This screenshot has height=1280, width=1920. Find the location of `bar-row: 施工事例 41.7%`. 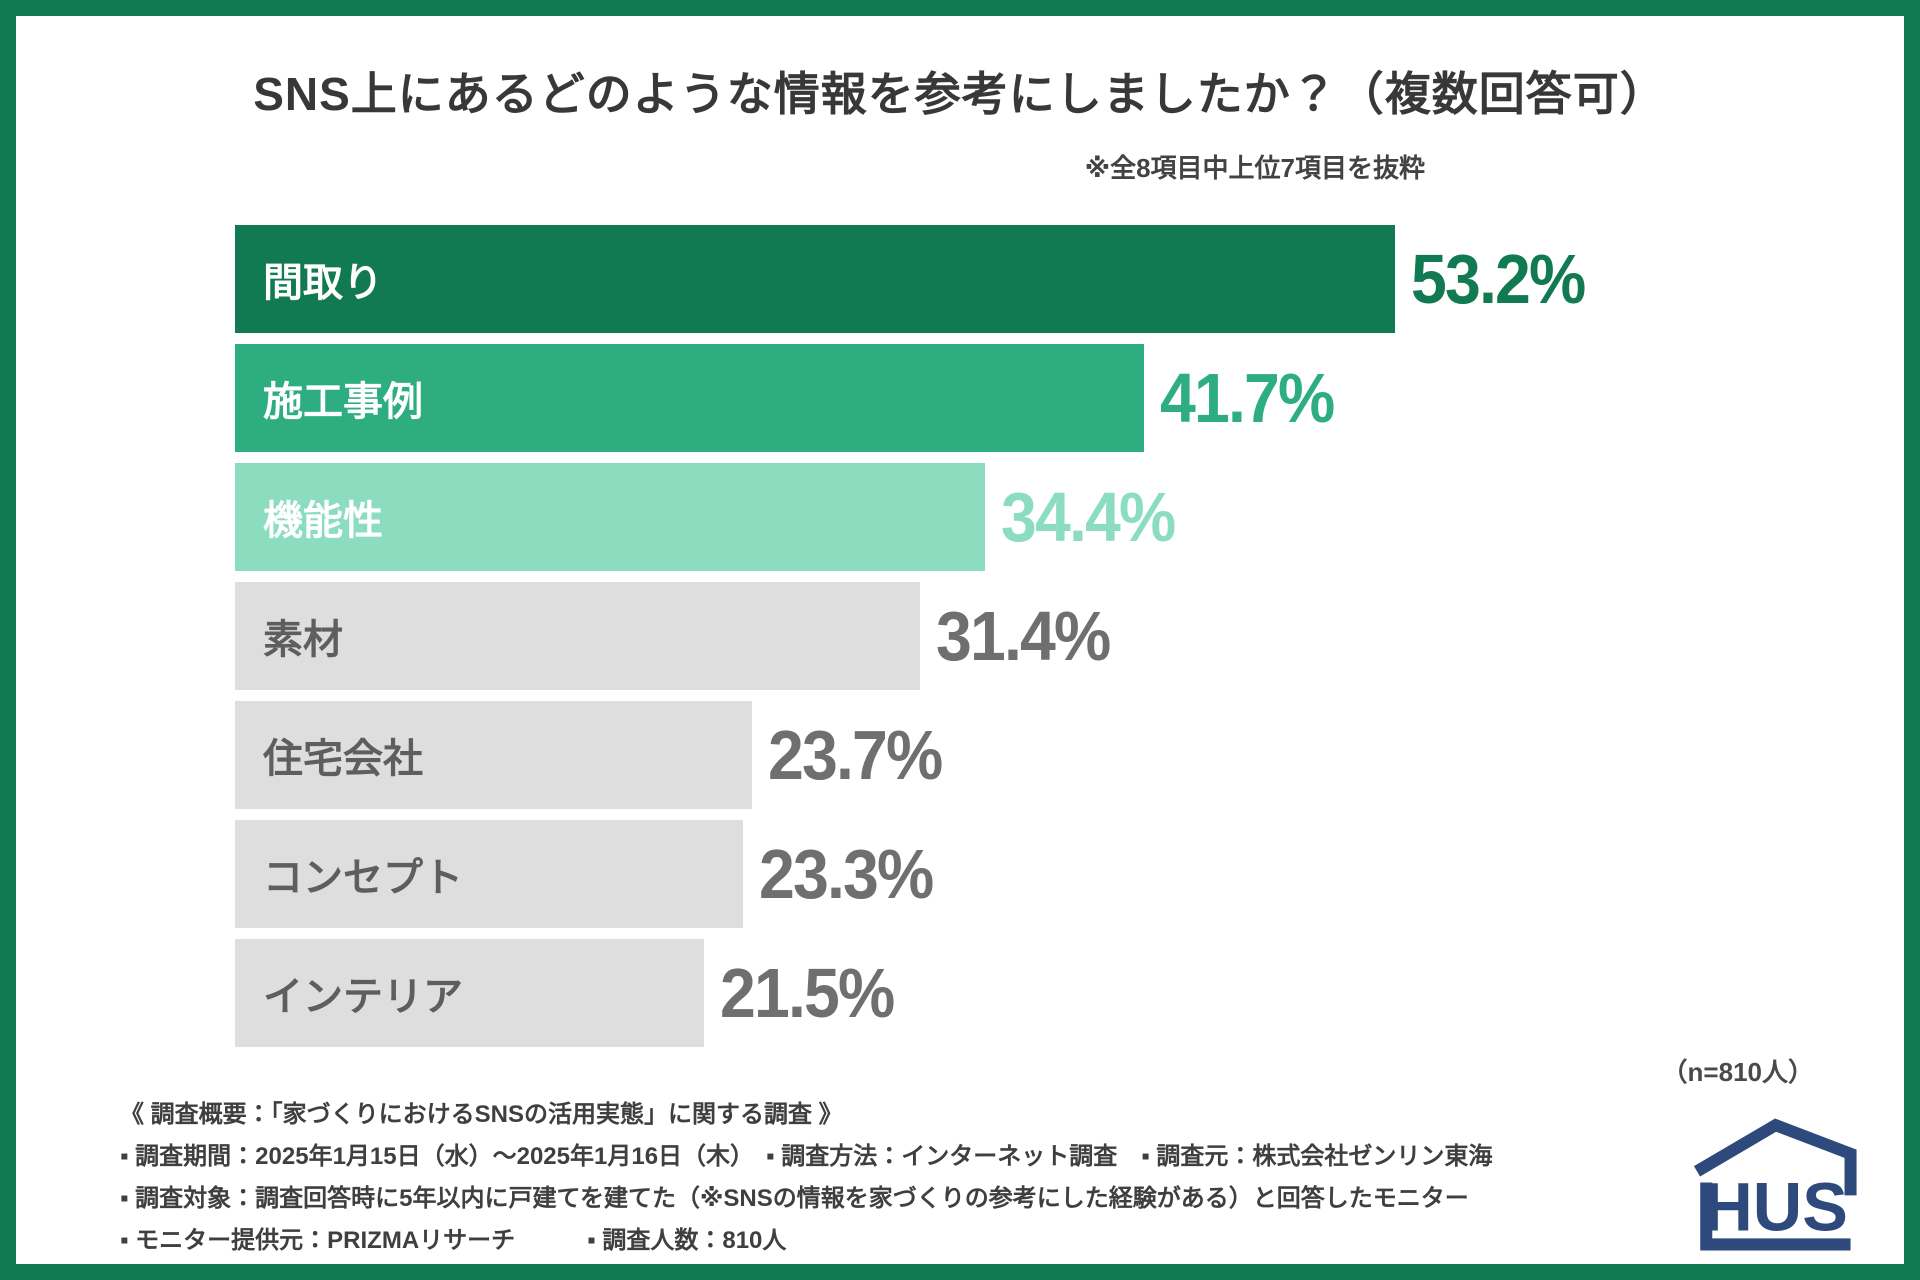

bar-row: 施工事例 41.7% is located at coordinates (889, 398).